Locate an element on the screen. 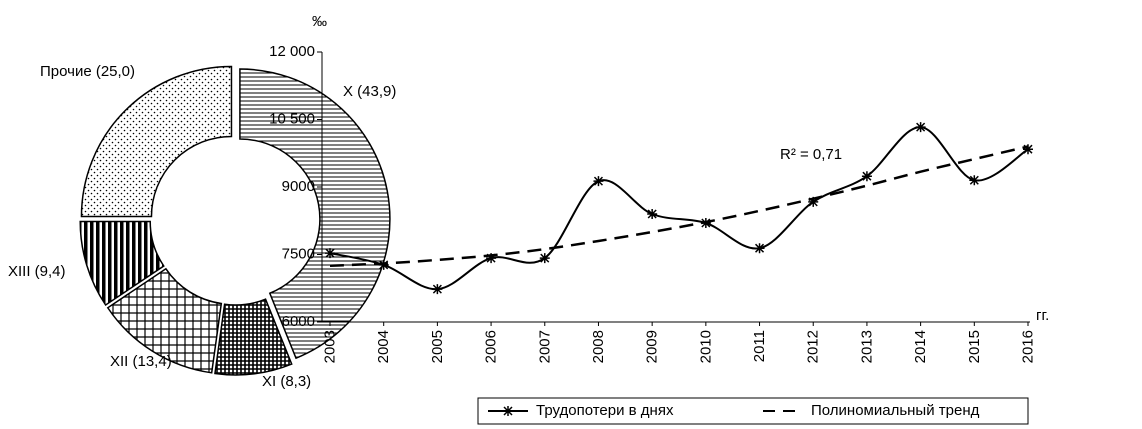  x-tick-label: 2005 is located at coordinates (437, 346).